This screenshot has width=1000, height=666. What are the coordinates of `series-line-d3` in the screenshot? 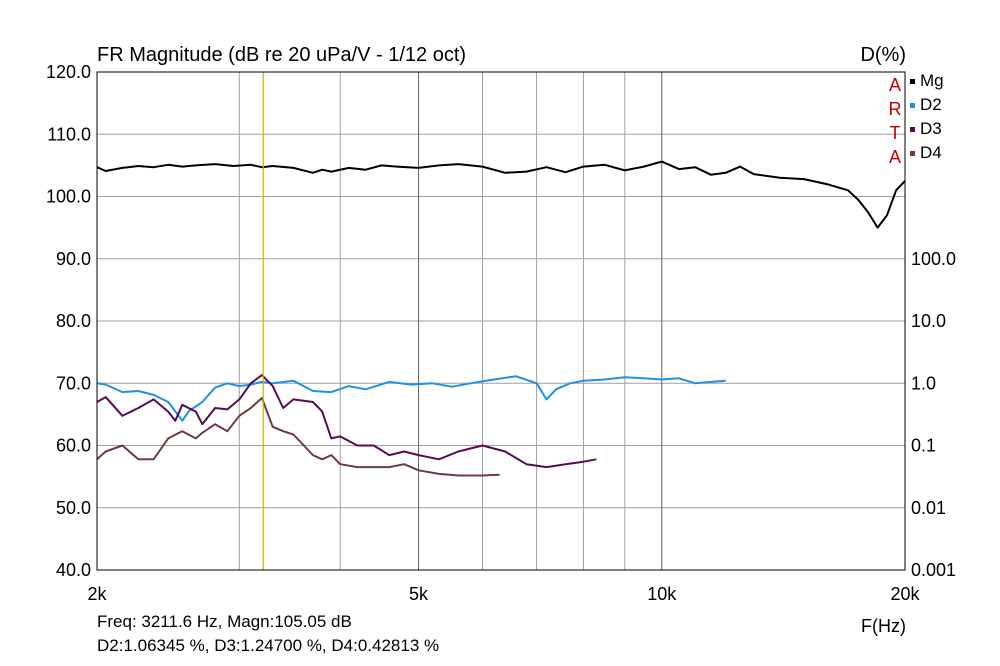 It's located at (346, 421).